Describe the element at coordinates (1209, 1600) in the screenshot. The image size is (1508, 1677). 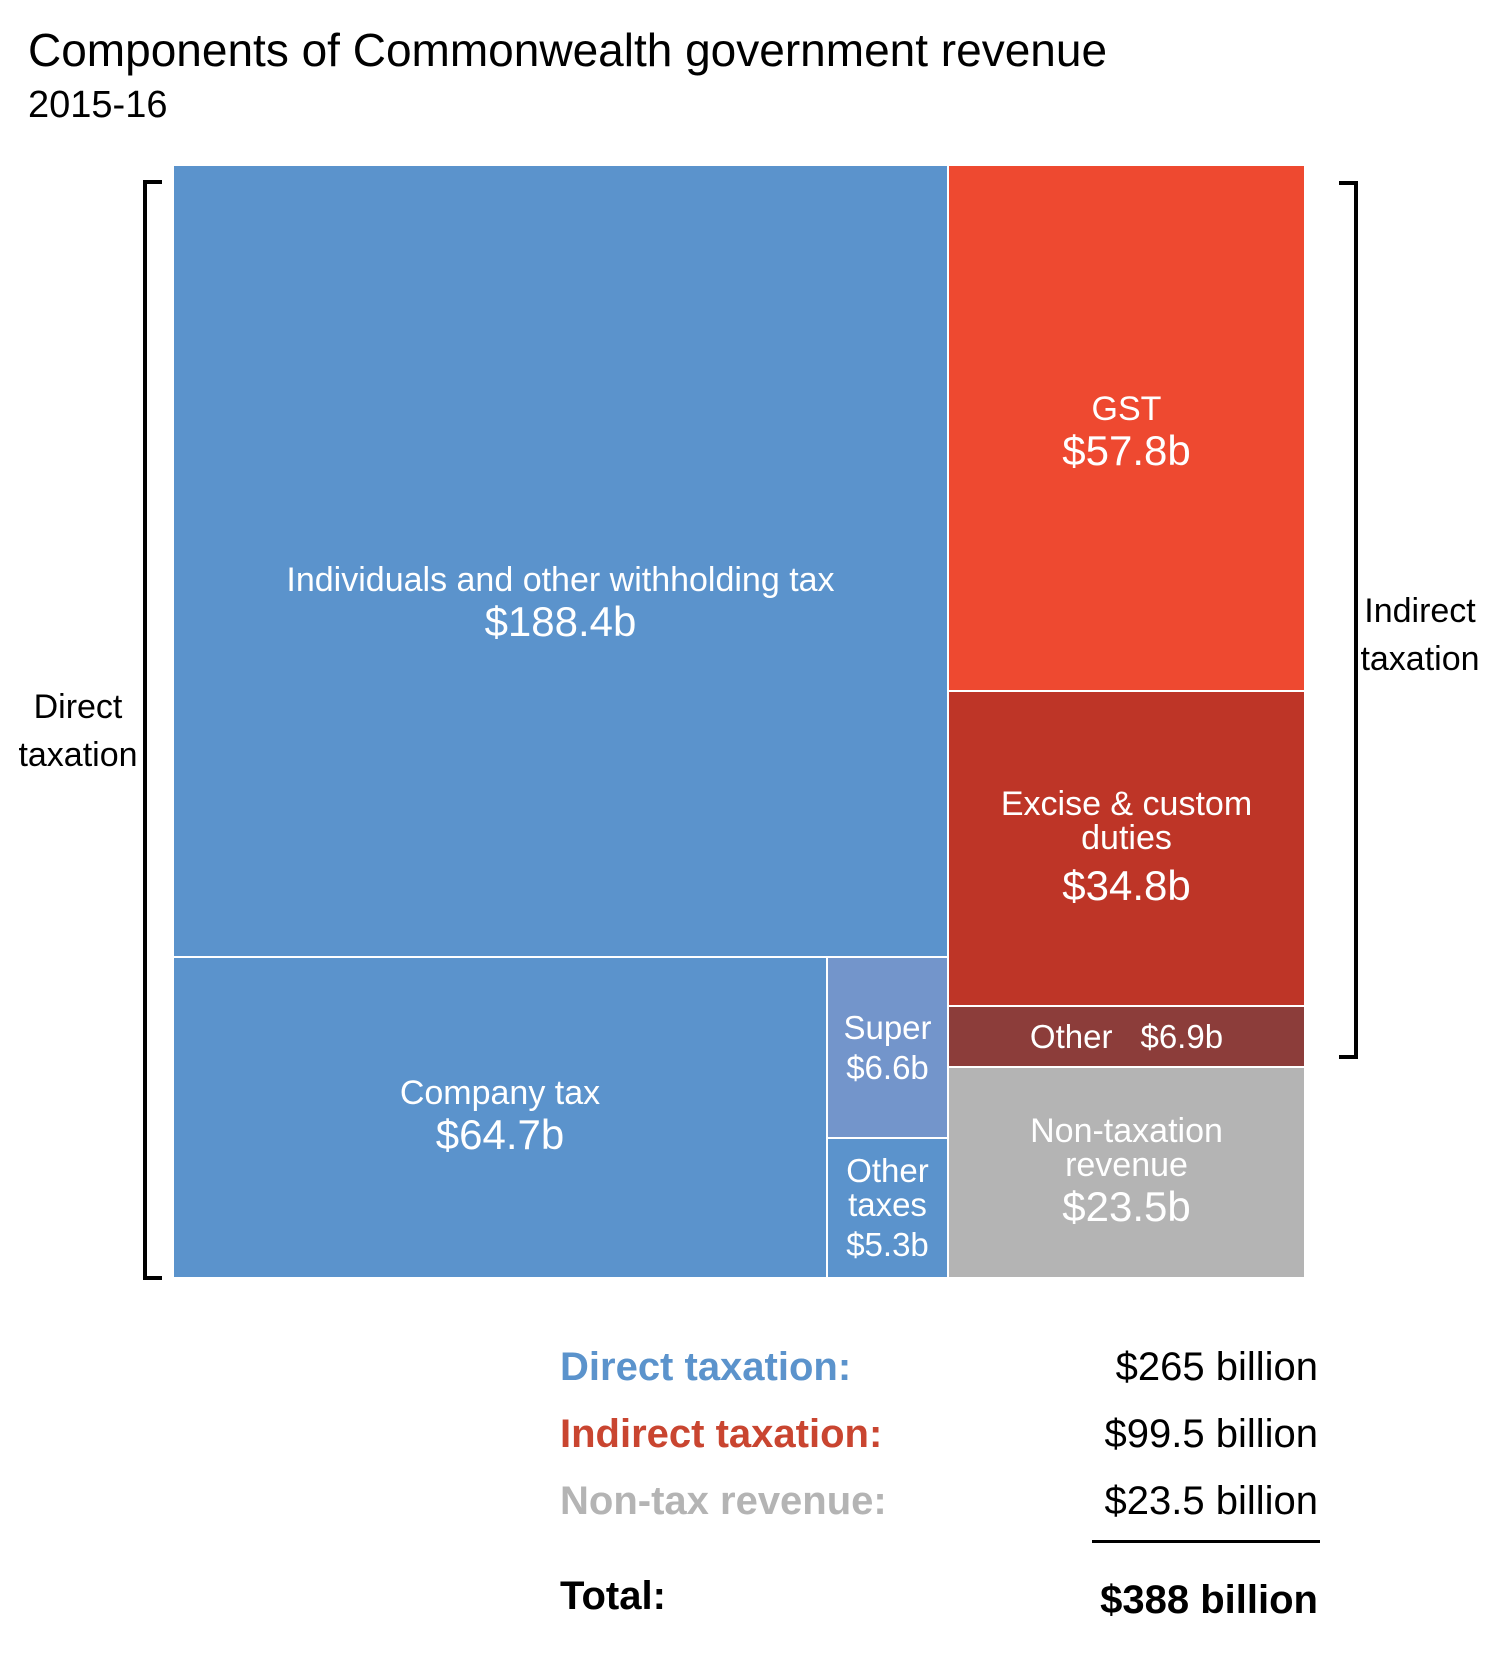
I see `summary-total-value: $388 billion` at that location.